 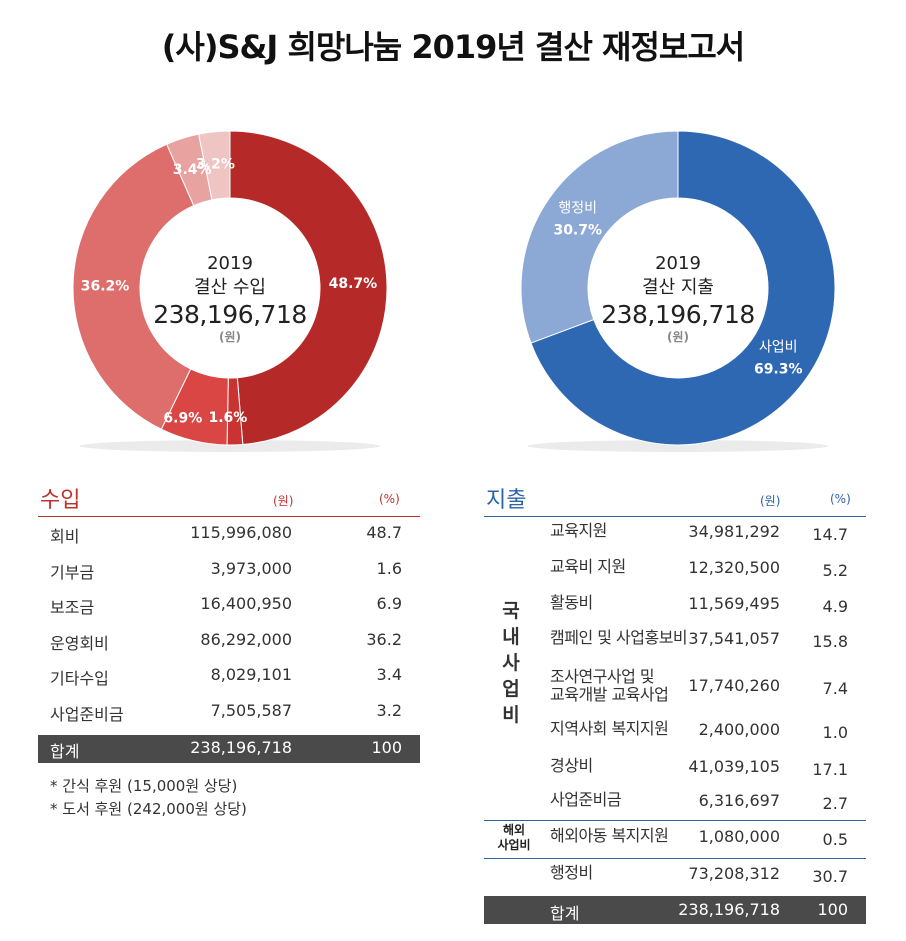 What do you see at coordinates (511, 663) in the screenshot?
I see `domestic-group-label: 국 내 사 업 비` at bounding box center [511, 663].